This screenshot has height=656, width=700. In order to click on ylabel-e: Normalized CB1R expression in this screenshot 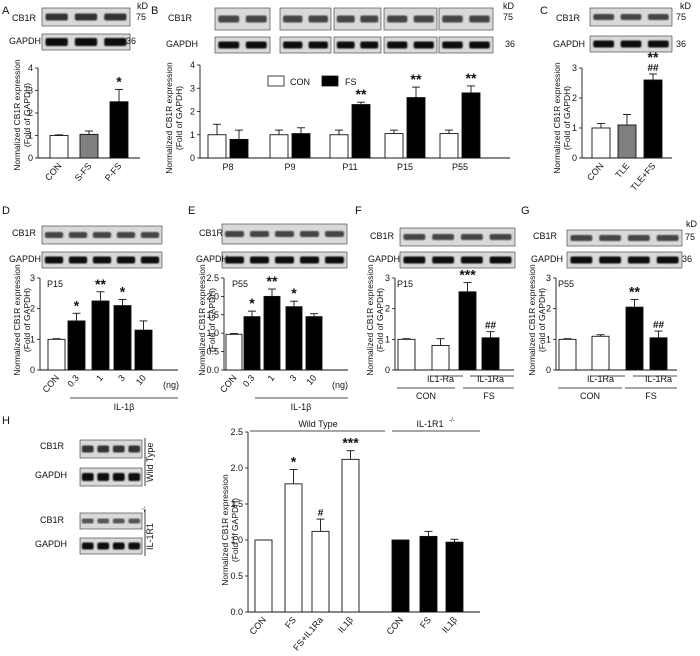, I will do `click(202, 320)`.